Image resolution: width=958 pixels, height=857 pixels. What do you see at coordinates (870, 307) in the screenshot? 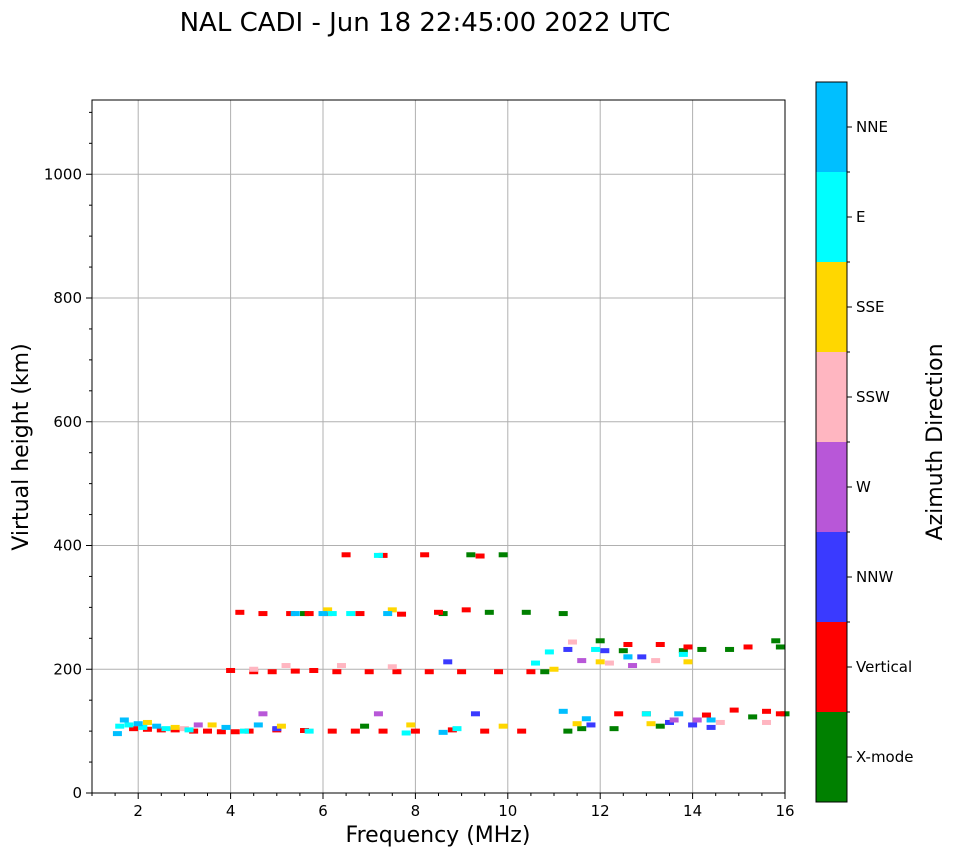
I see `colorbar-label: SSE` at bounding box center [870, 307].